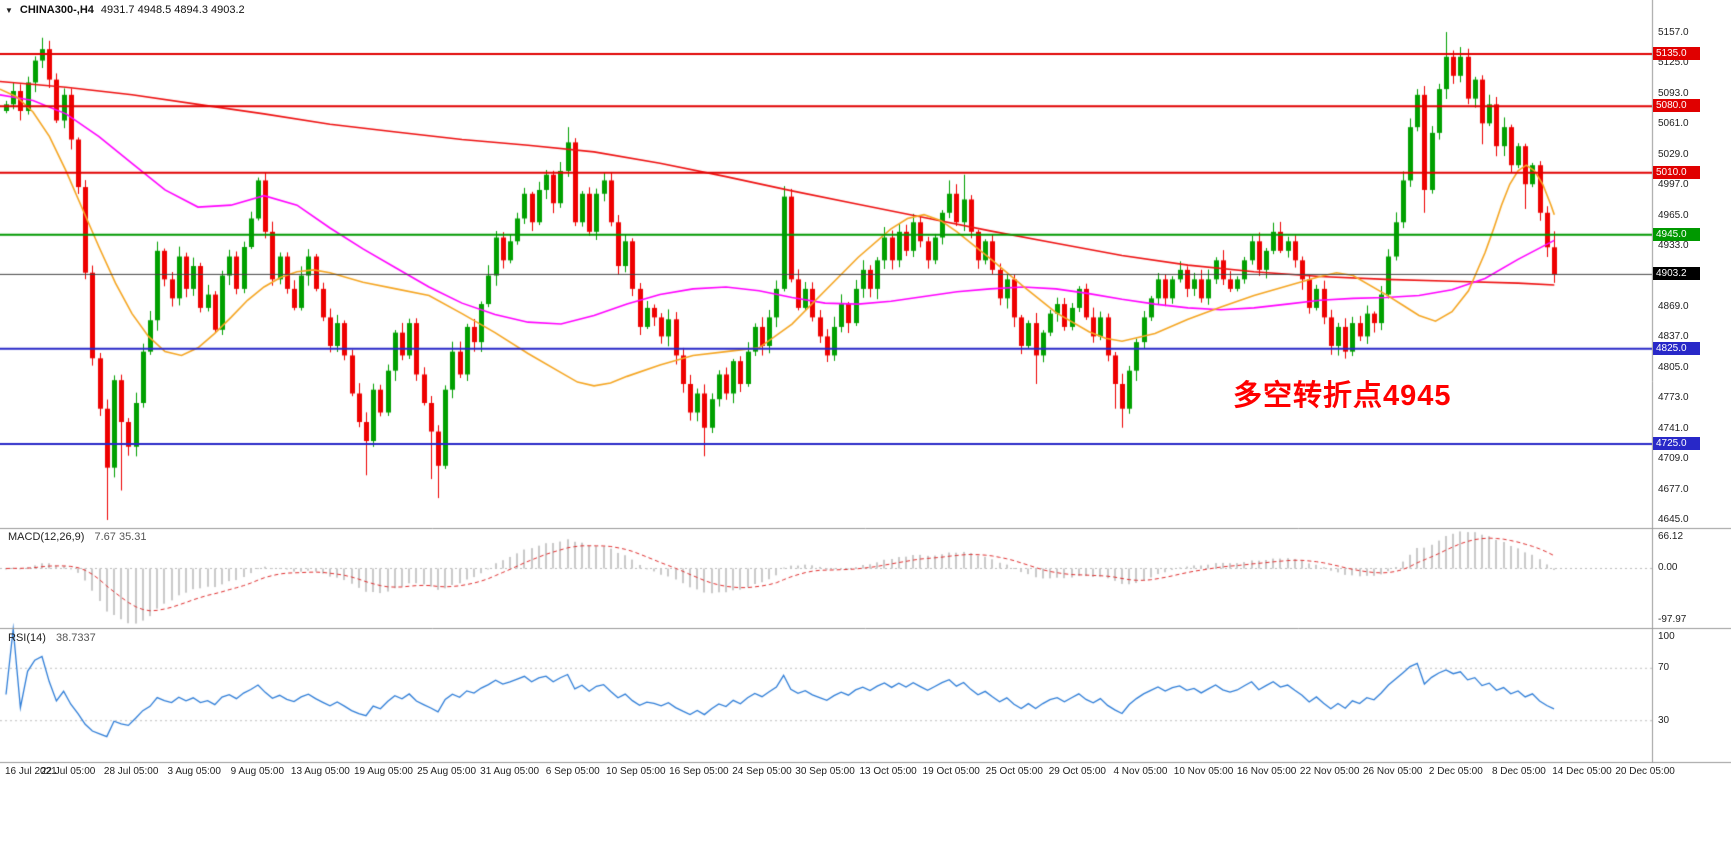  Describe the element at coordinates (46, 537) in the screenshot. I see `macd-name: MACD(12,26,9)` at that location.